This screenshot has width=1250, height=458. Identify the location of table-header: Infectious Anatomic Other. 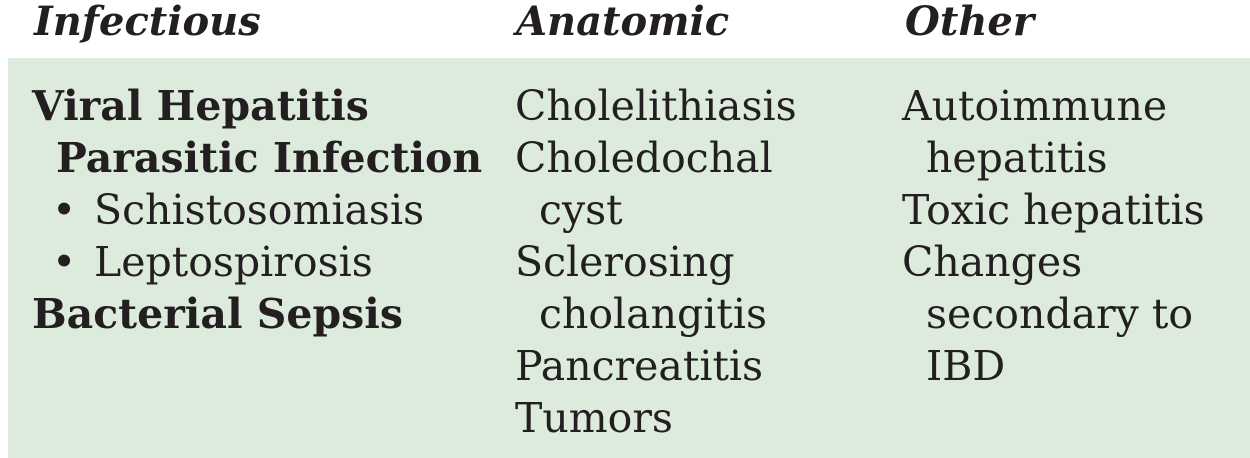
(625, 29).